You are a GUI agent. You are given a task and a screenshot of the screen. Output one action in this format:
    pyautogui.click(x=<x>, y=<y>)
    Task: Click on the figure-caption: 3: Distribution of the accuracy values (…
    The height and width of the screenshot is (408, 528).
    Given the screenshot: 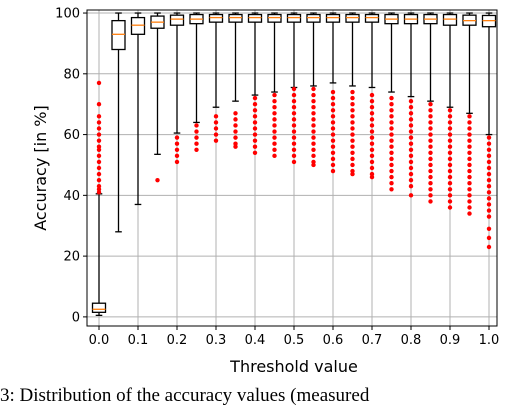 What is the action you would take?
    pyautogui.click(x=185, y=395)
    